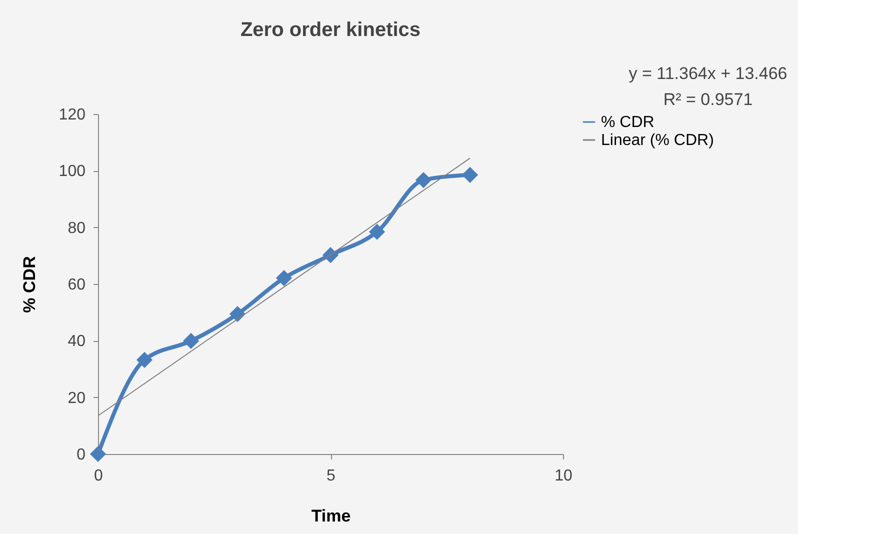 The image size is (874, 553). I want to click on y-tick-label: 20, so click(77, 398).